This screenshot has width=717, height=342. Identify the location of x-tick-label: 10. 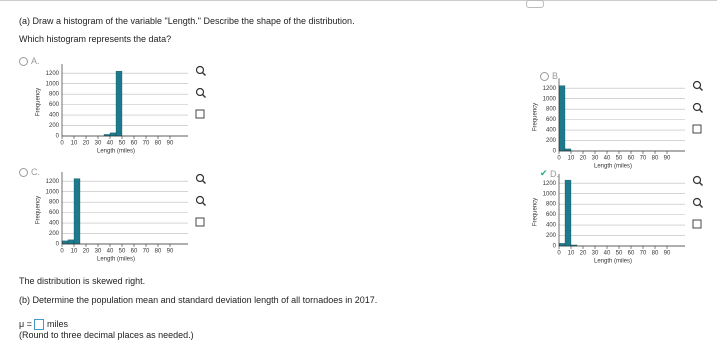
(571, 159).